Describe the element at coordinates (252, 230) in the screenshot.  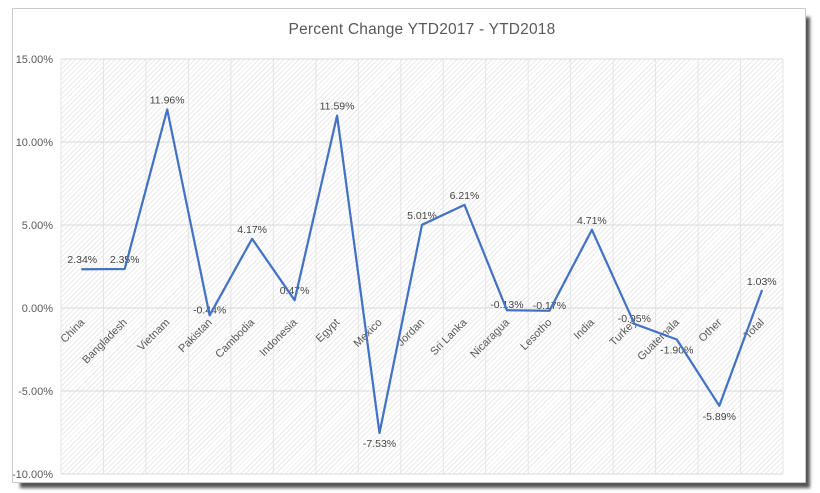
I see `data-point-label: 4.17%` at that location.